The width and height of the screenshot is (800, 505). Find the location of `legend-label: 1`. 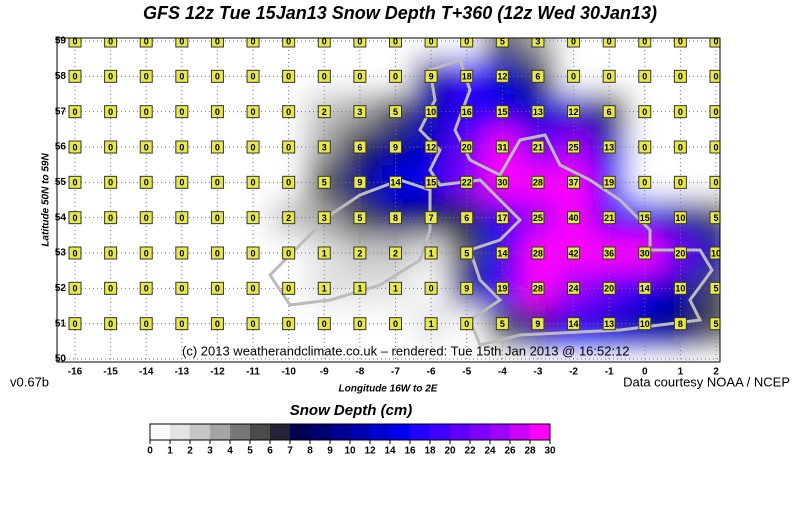

legend-label: 1 is located at coordinates (170, 451).